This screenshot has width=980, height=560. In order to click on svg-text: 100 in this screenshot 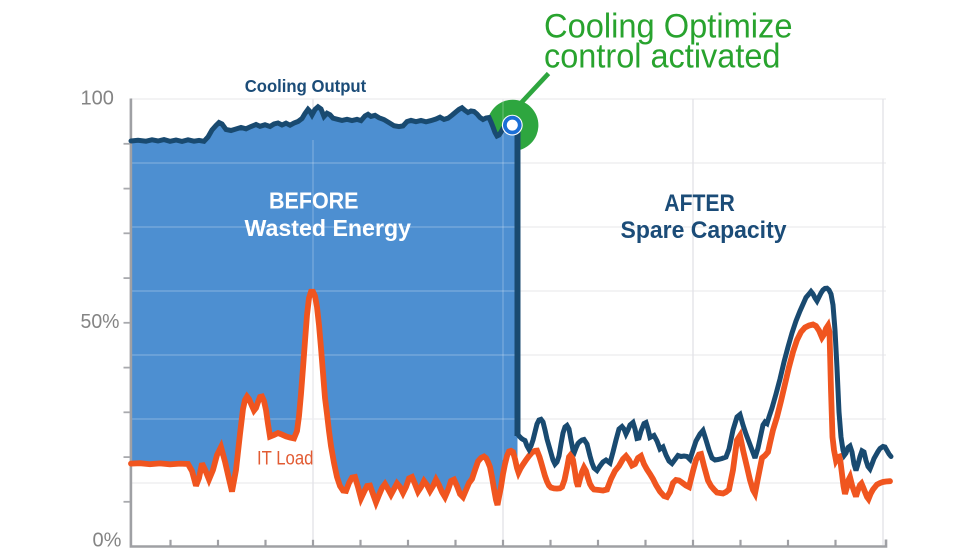, I will do `click(97, 99)`.